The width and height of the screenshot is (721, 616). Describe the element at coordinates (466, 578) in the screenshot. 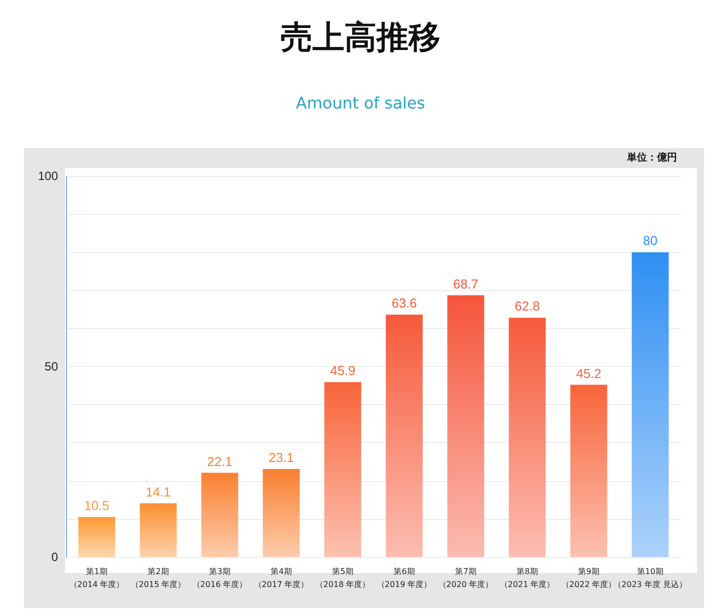

I see `x-tick-label: 第7期（2020 年度）` at that location.